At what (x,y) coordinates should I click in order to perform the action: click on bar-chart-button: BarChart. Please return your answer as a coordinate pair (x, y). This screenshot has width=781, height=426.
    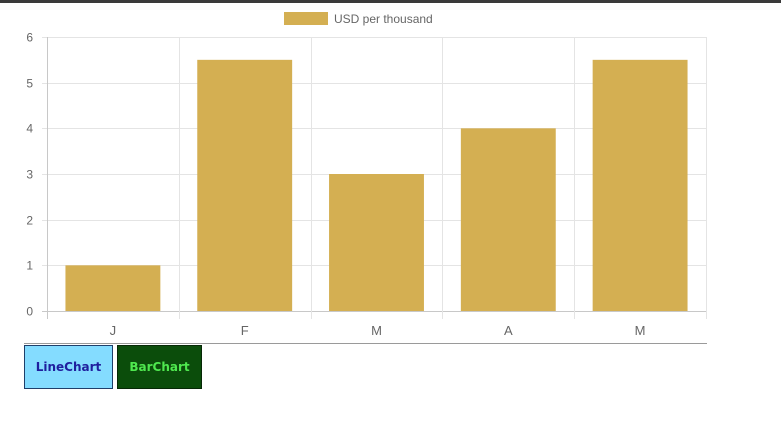
    Looking at the image, I should click on (159, 367).